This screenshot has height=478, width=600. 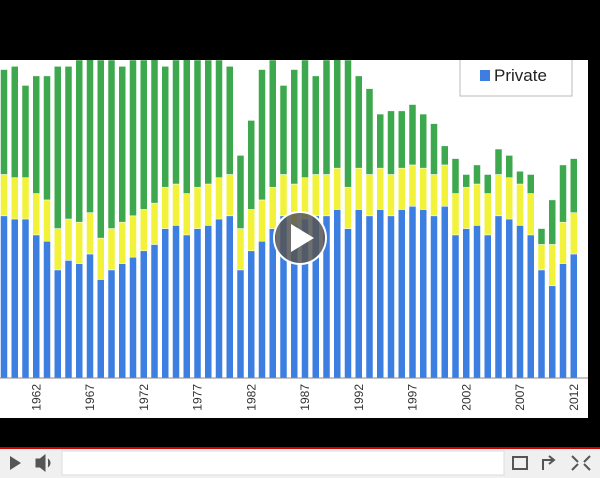 I want to click on volume-control, so click(x=43, y=463).